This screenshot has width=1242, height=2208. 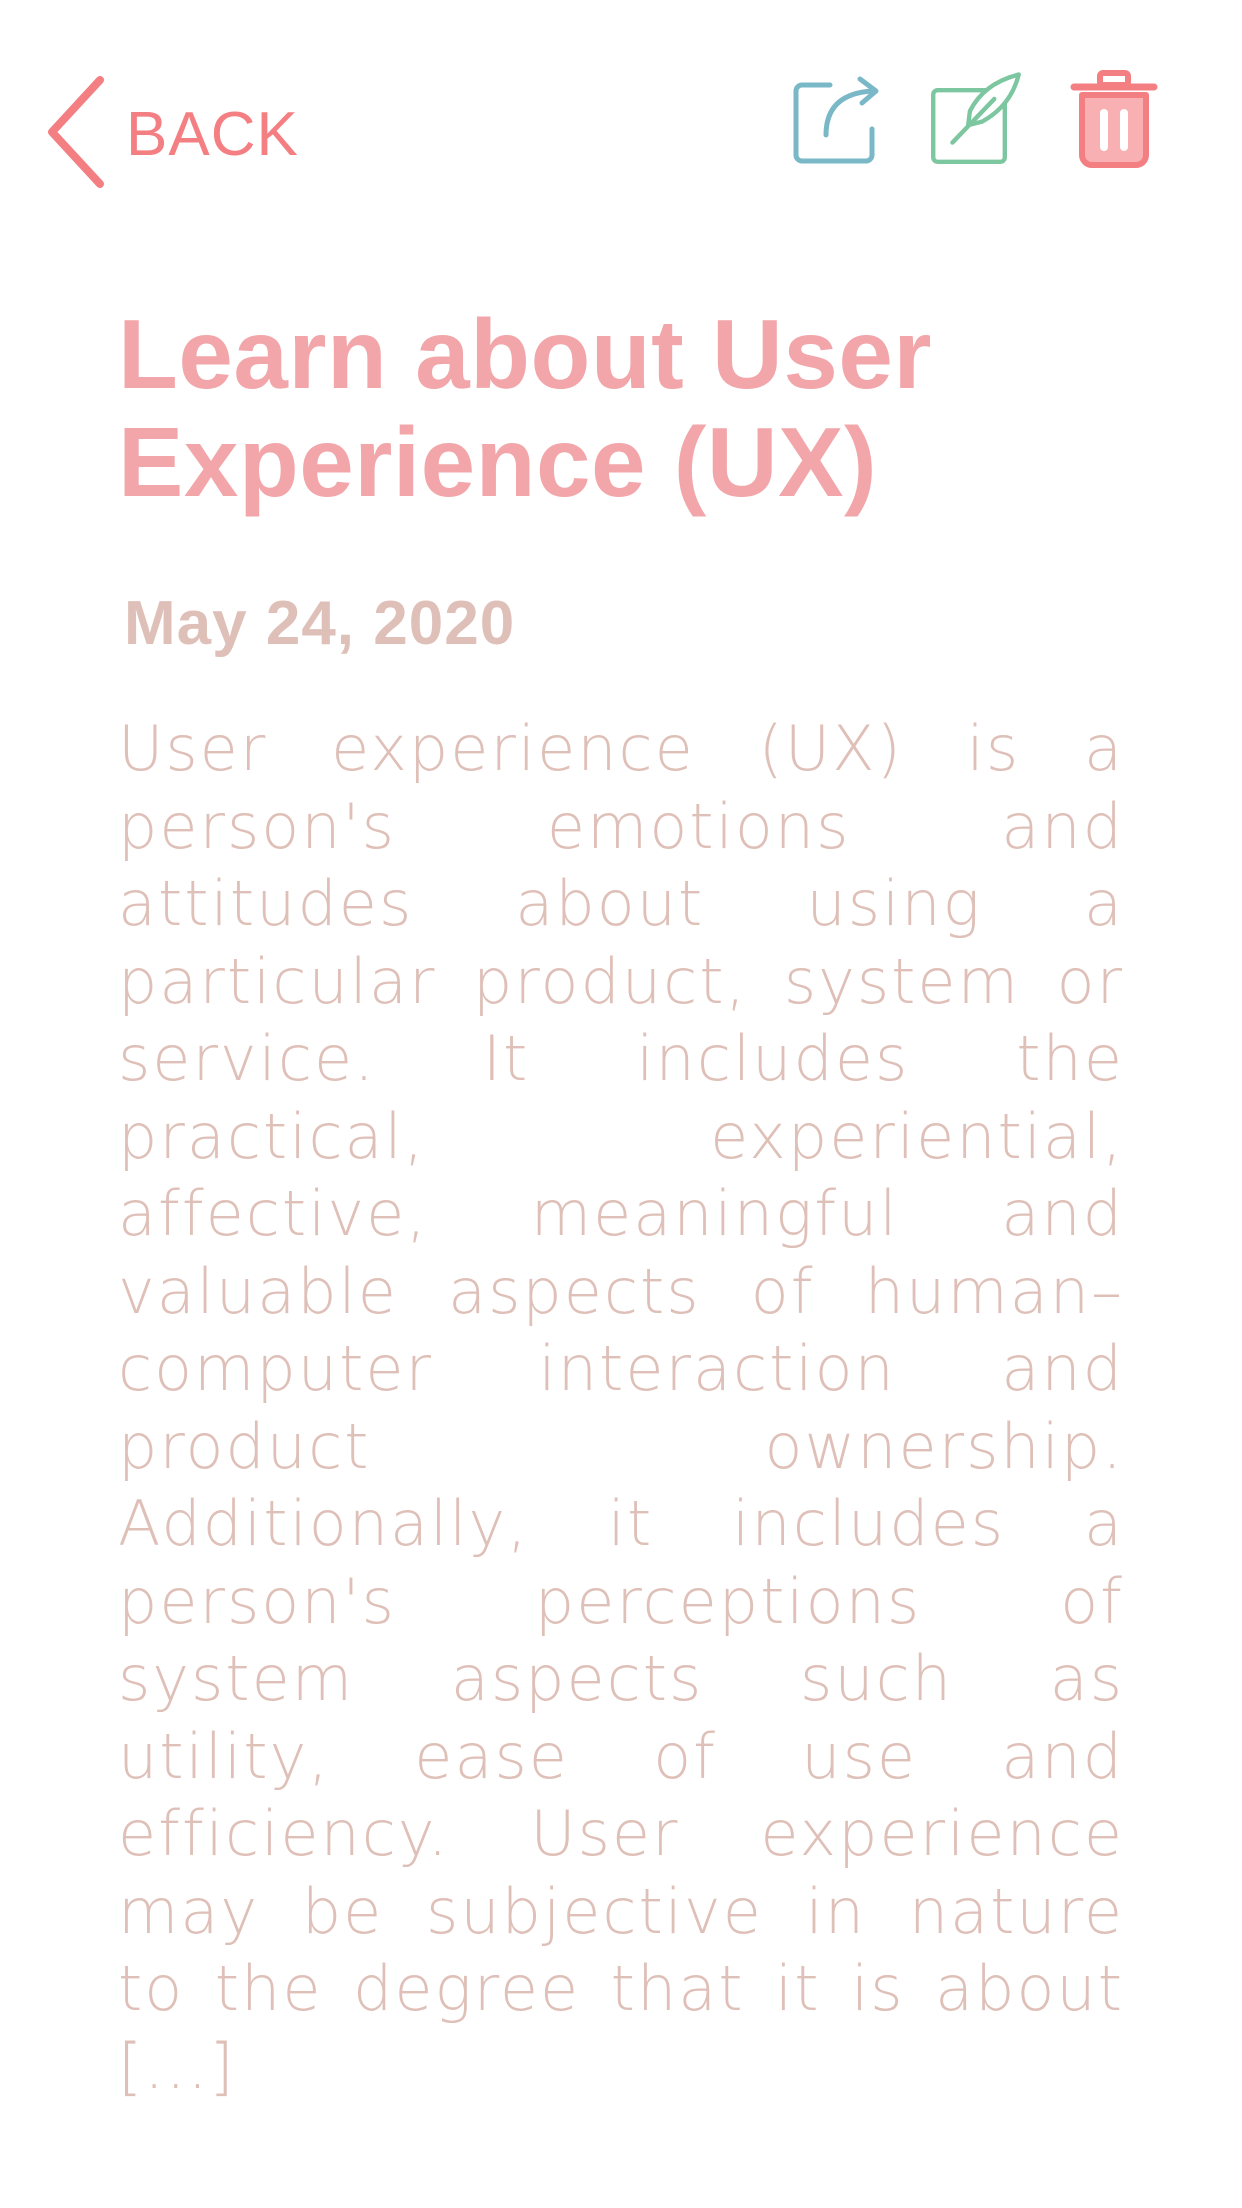 What do you see at coordinates (76, 132) in the screenshot?
I see `chevron-left-icon` at bounding box center [76, 132].